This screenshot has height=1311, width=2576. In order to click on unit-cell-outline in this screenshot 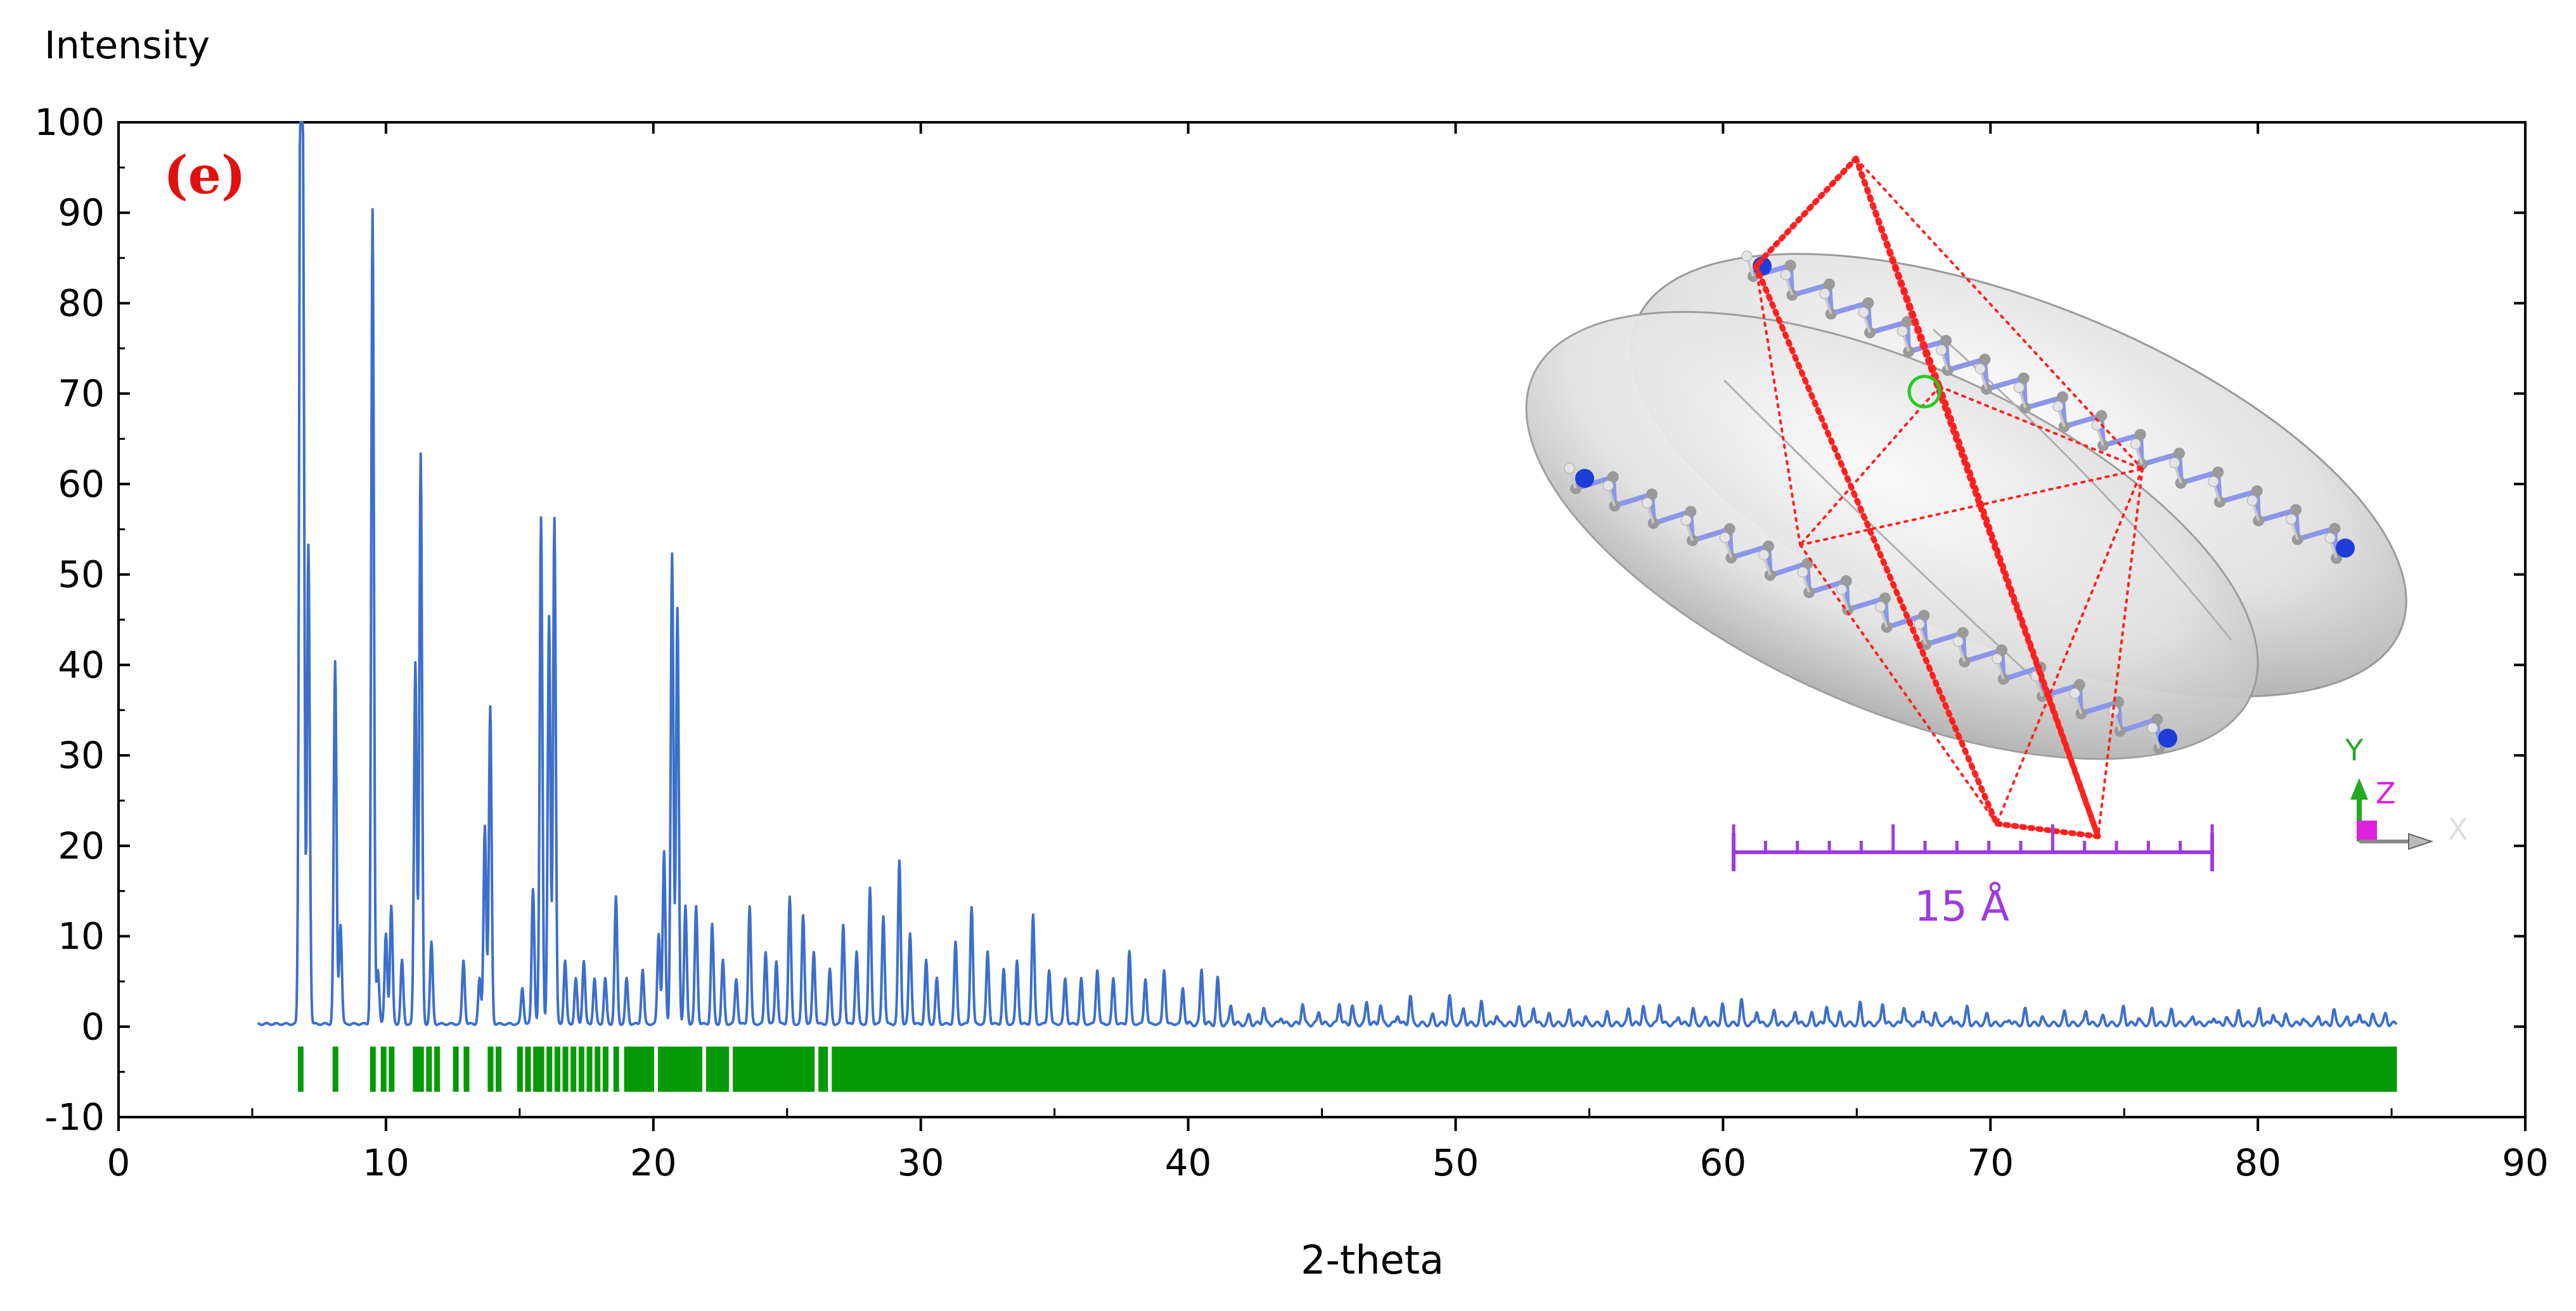, I will do `click(1948, 497)`.